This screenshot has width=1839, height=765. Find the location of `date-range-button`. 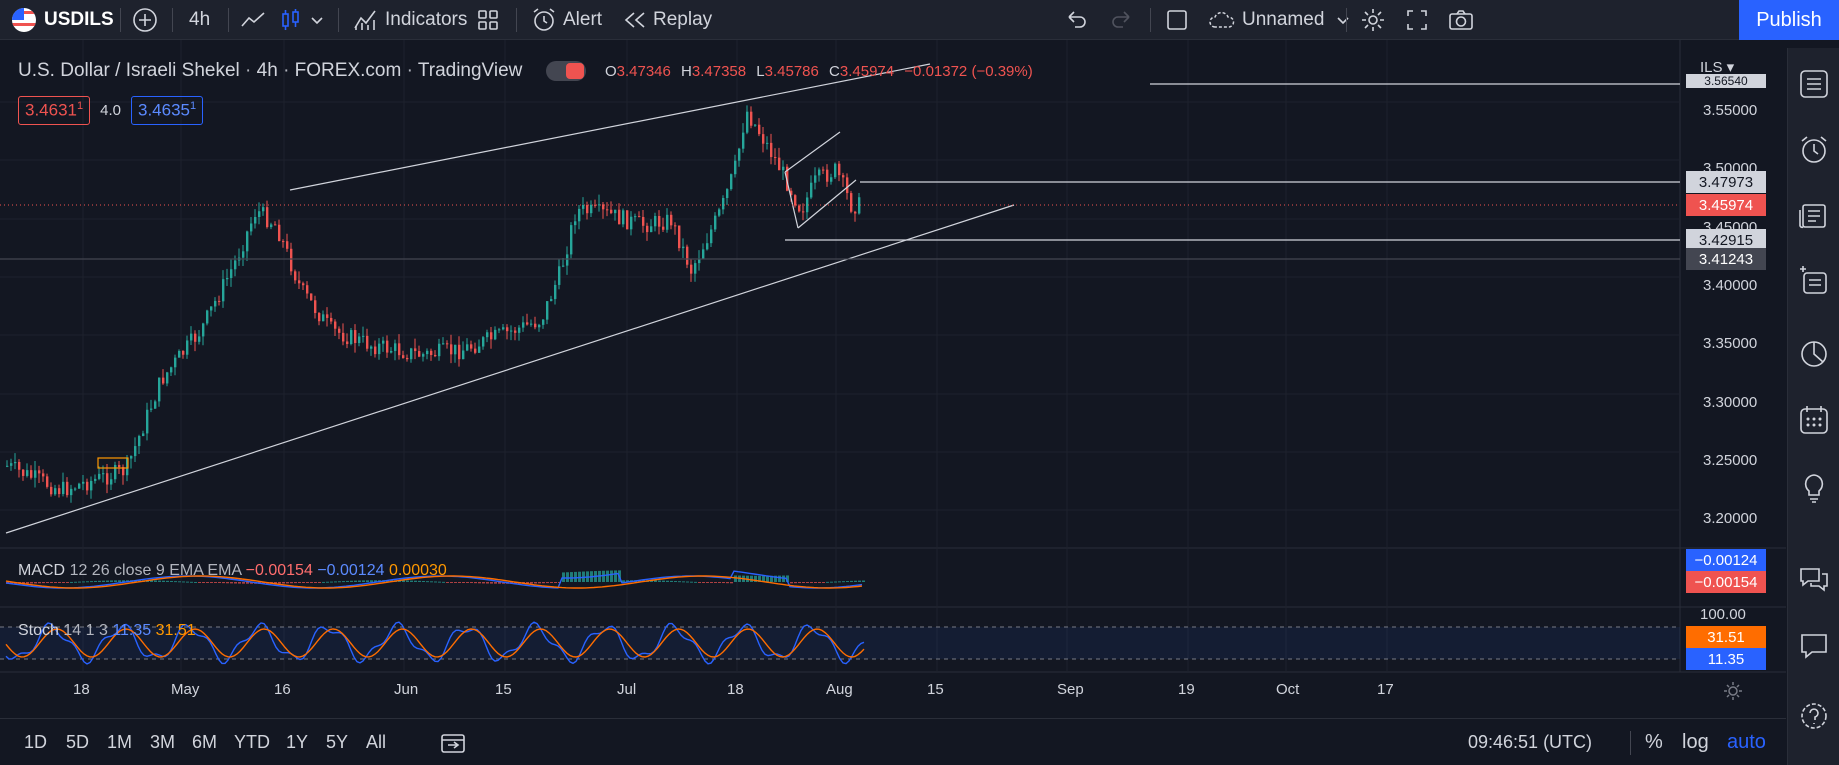

date-range-button is located at coordinates (453, 742).